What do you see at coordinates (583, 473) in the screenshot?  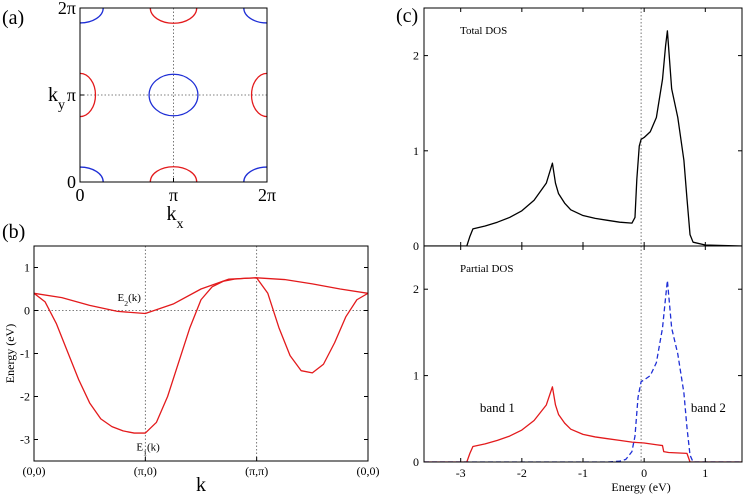 I see `x-tick-label: -1` at bounding box center [583, 473].